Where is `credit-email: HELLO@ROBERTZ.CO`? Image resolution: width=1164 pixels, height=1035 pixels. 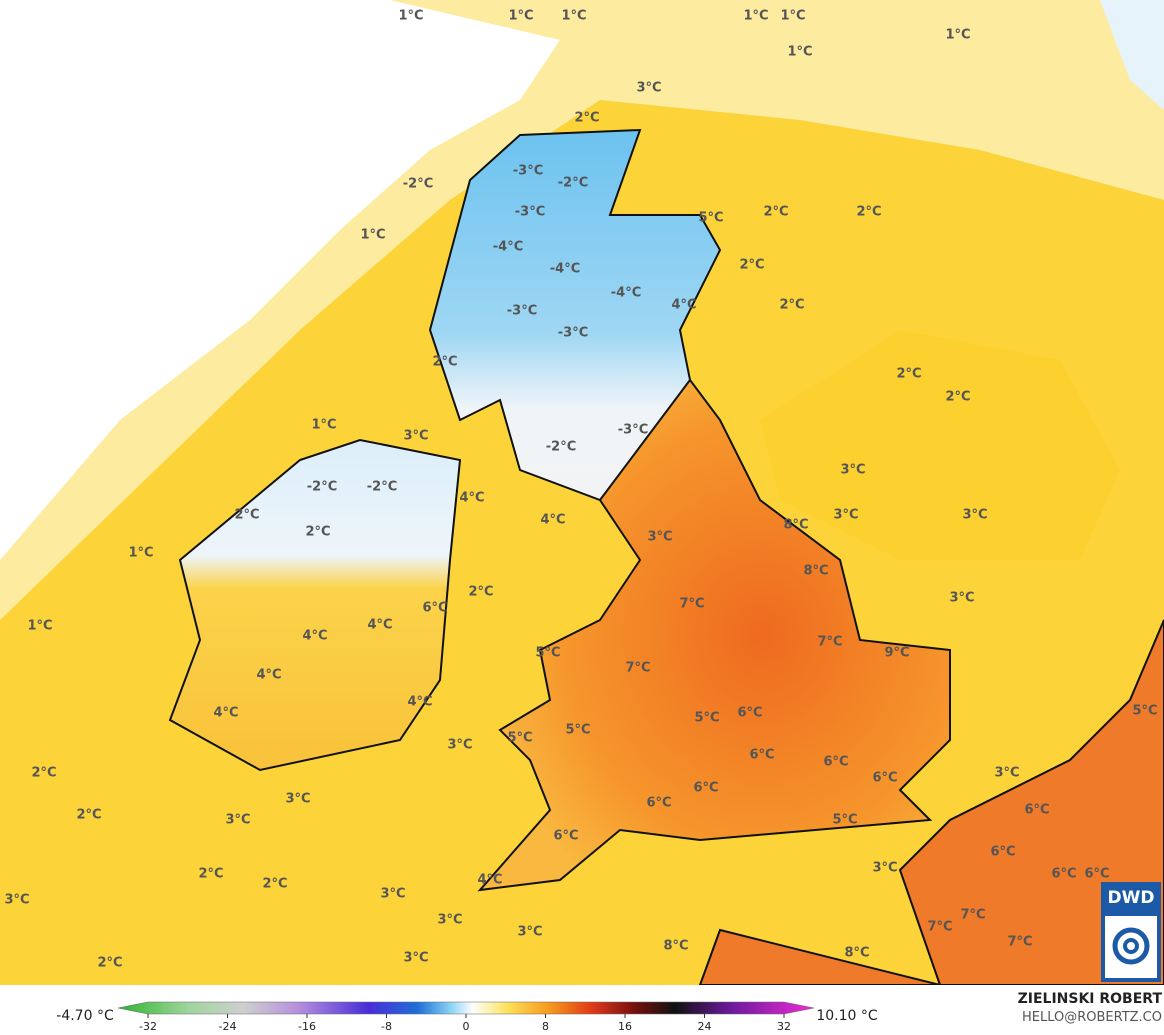 credit-email: HELLO@ROBERTZ.CO is located at coordinates (1092, 1017).